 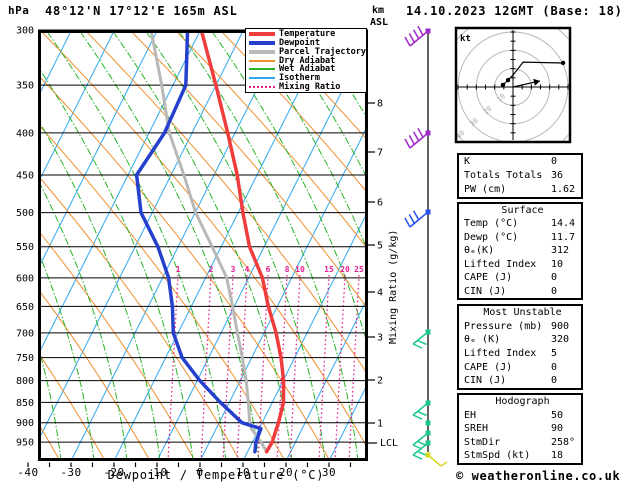 What do you see at coordinates (286, 472) in the screenshot?
I see `temp-tick-label: 20` at bounding box center [286, 472].